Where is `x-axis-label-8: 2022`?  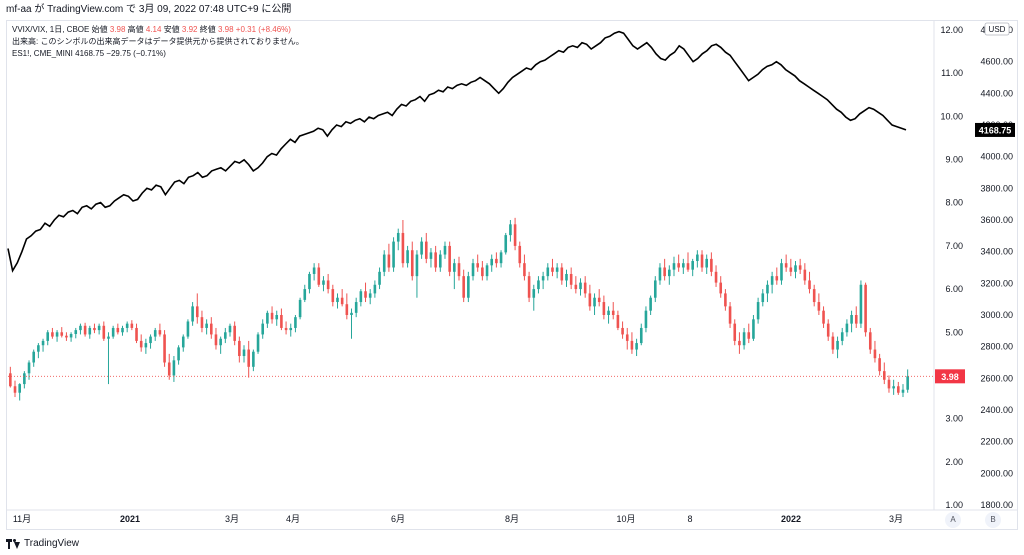
x-axis-label-8: 2022 is located at coordinates (791, 519).